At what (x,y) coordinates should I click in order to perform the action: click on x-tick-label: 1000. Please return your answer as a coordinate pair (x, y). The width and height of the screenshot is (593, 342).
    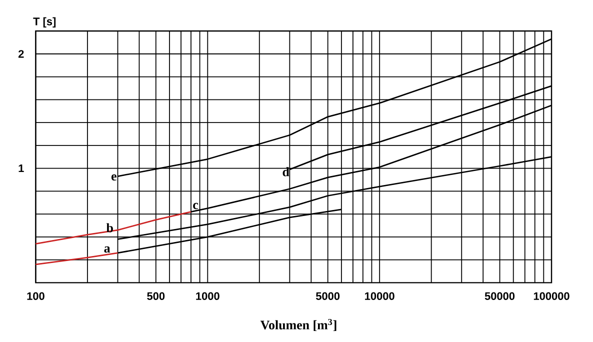
    Looking at the image, I should click on (208, 296).